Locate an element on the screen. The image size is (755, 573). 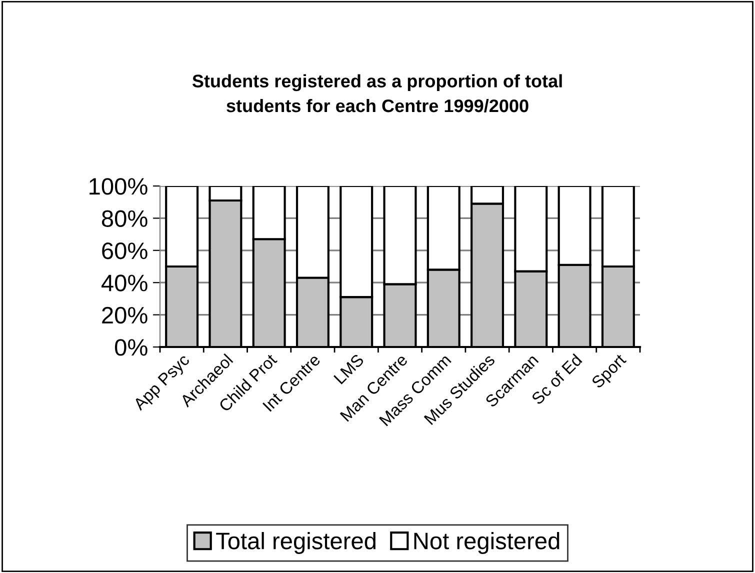
y-tick-label: 20% is located at coordinates (125, 315).